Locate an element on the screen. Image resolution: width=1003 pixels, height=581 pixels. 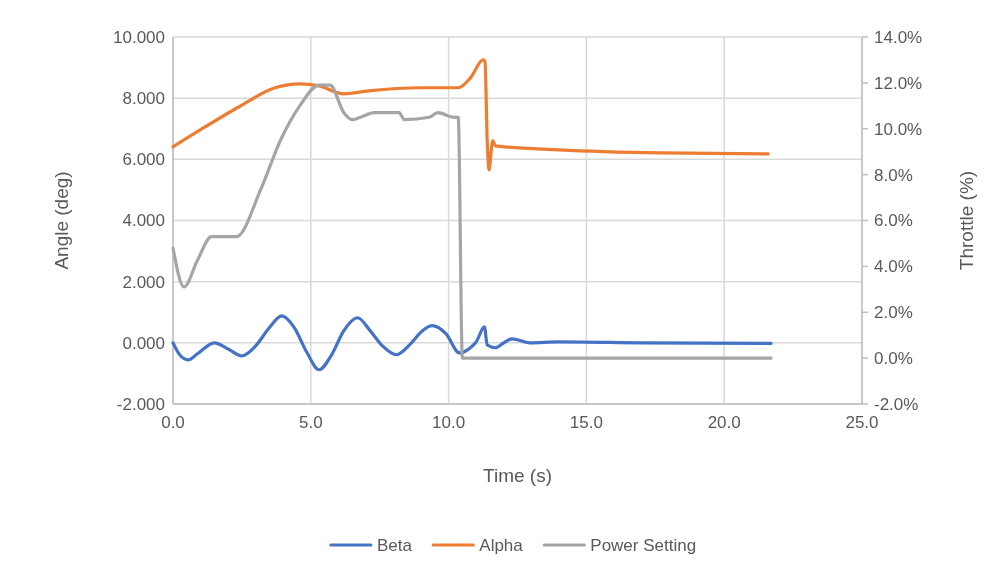
y-tick-label: -2.000 is located at coordinates (140, 404).